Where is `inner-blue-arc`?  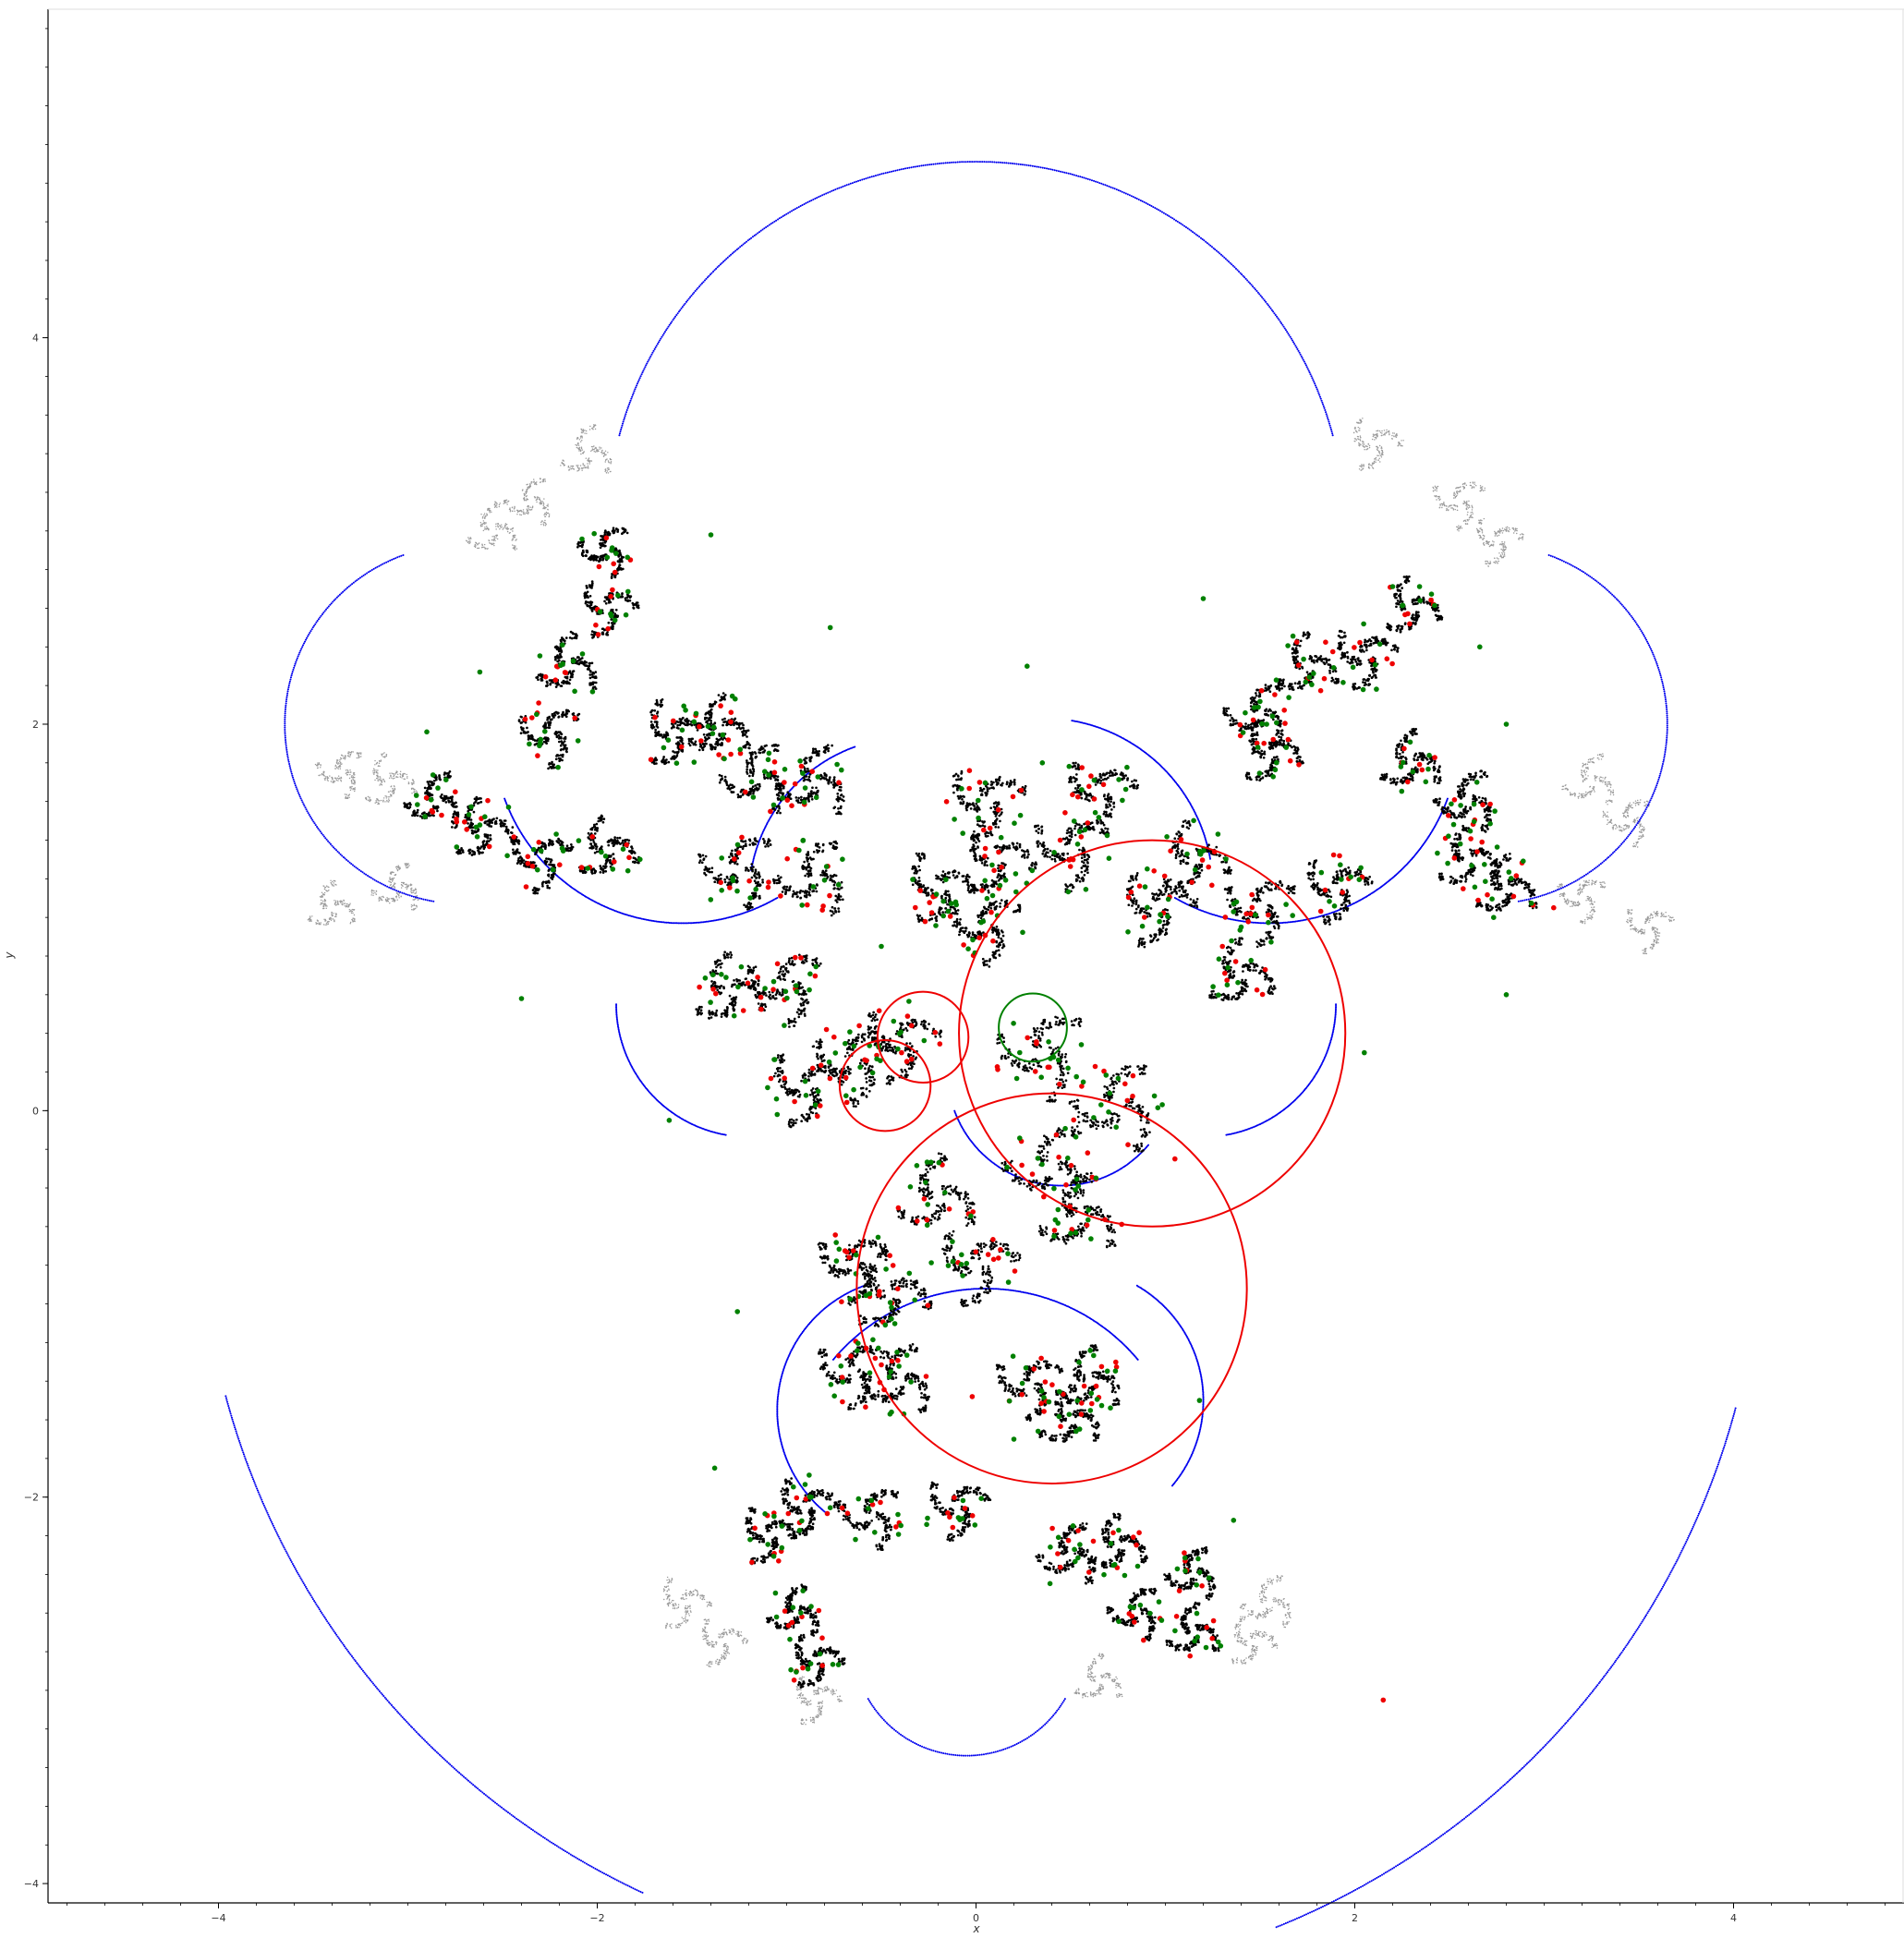 inner-blue-arc is located at coordinates (641, 861).